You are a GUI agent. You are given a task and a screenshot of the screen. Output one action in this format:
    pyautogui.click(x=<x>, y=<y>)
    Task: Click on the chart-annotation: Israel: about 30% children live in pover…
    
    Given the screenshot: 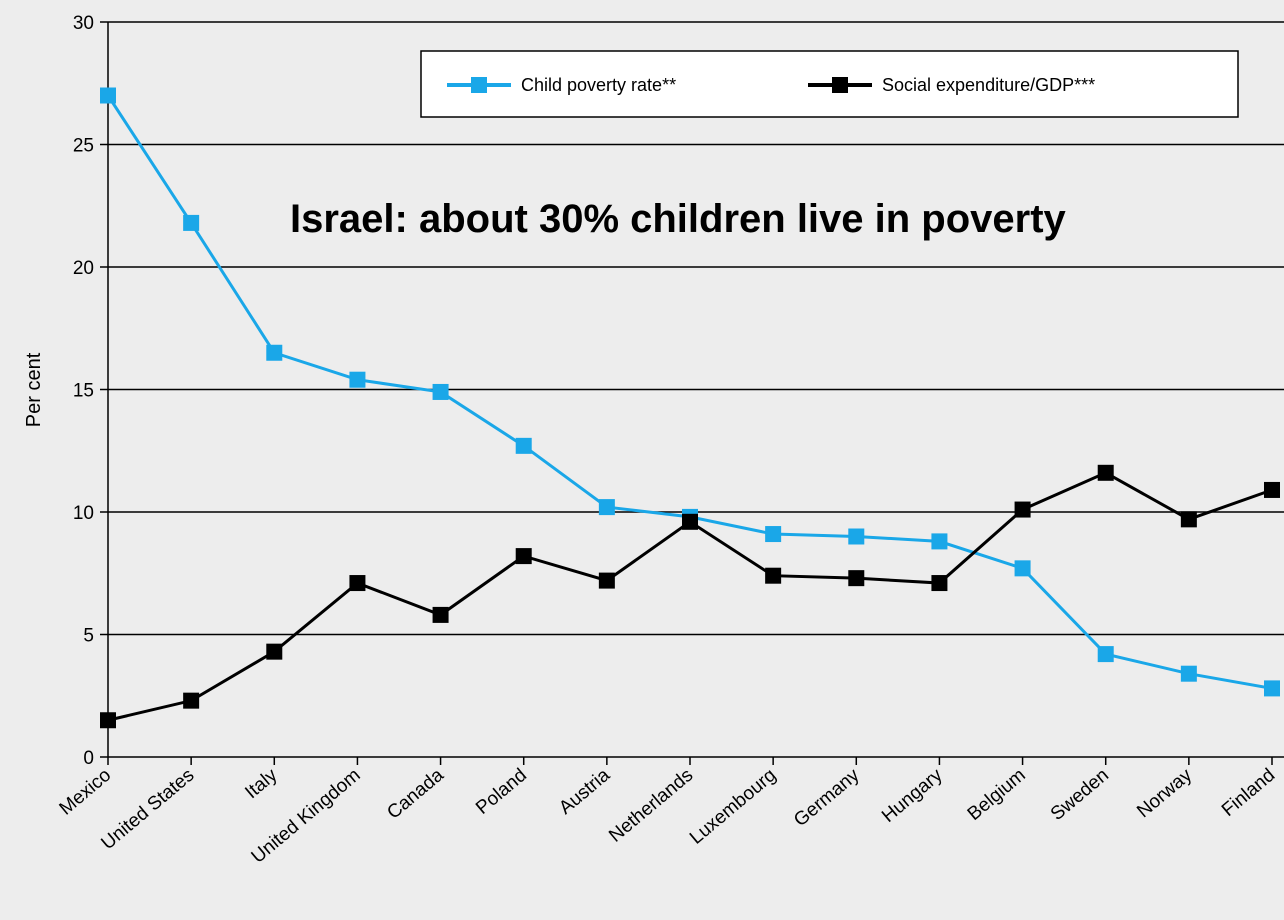 What is the action you would take?
    pyautogui.click(x=678, y=219)
    